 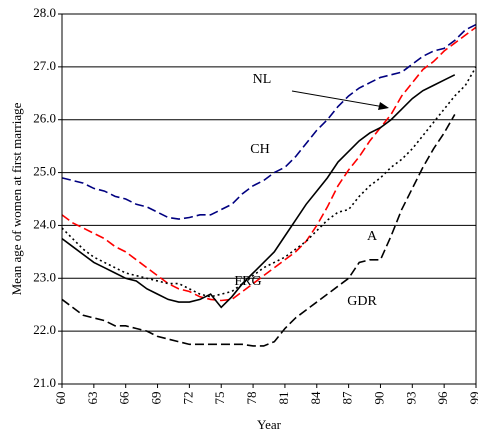 I want to click on y-tick-label: 23.0, so click(x=44, y=276).